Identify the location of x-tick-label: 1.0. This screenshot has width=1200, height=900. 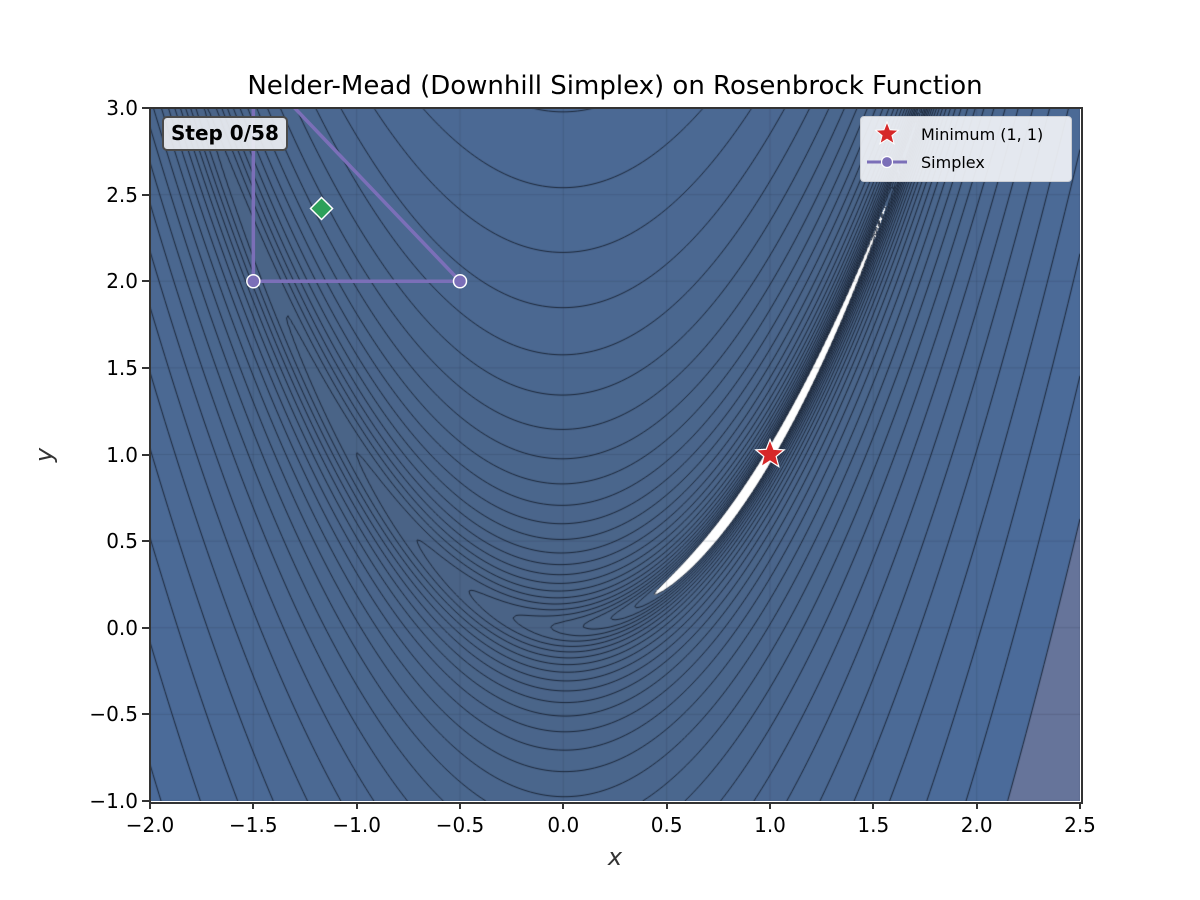
(770, 825).